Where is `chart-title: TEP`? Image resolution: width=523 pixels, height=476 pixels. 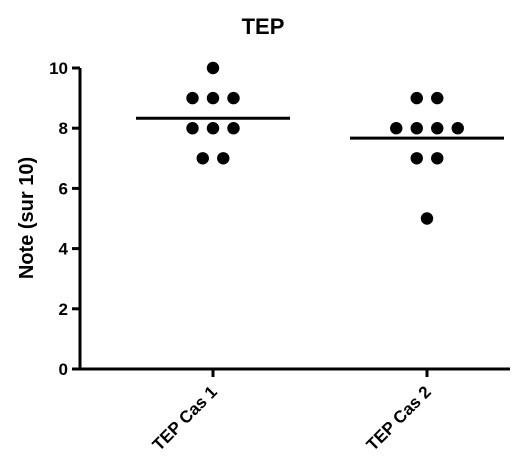 chart-title: TEP is located at coordinates (263, 26).